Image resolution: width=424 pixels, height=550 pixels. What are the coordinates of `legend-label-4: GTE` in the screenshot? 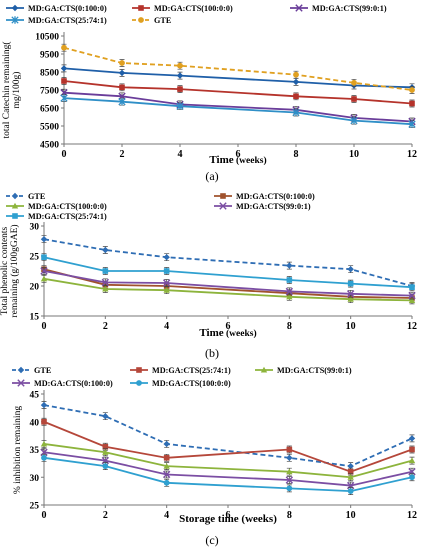 It's located at (163, 20).